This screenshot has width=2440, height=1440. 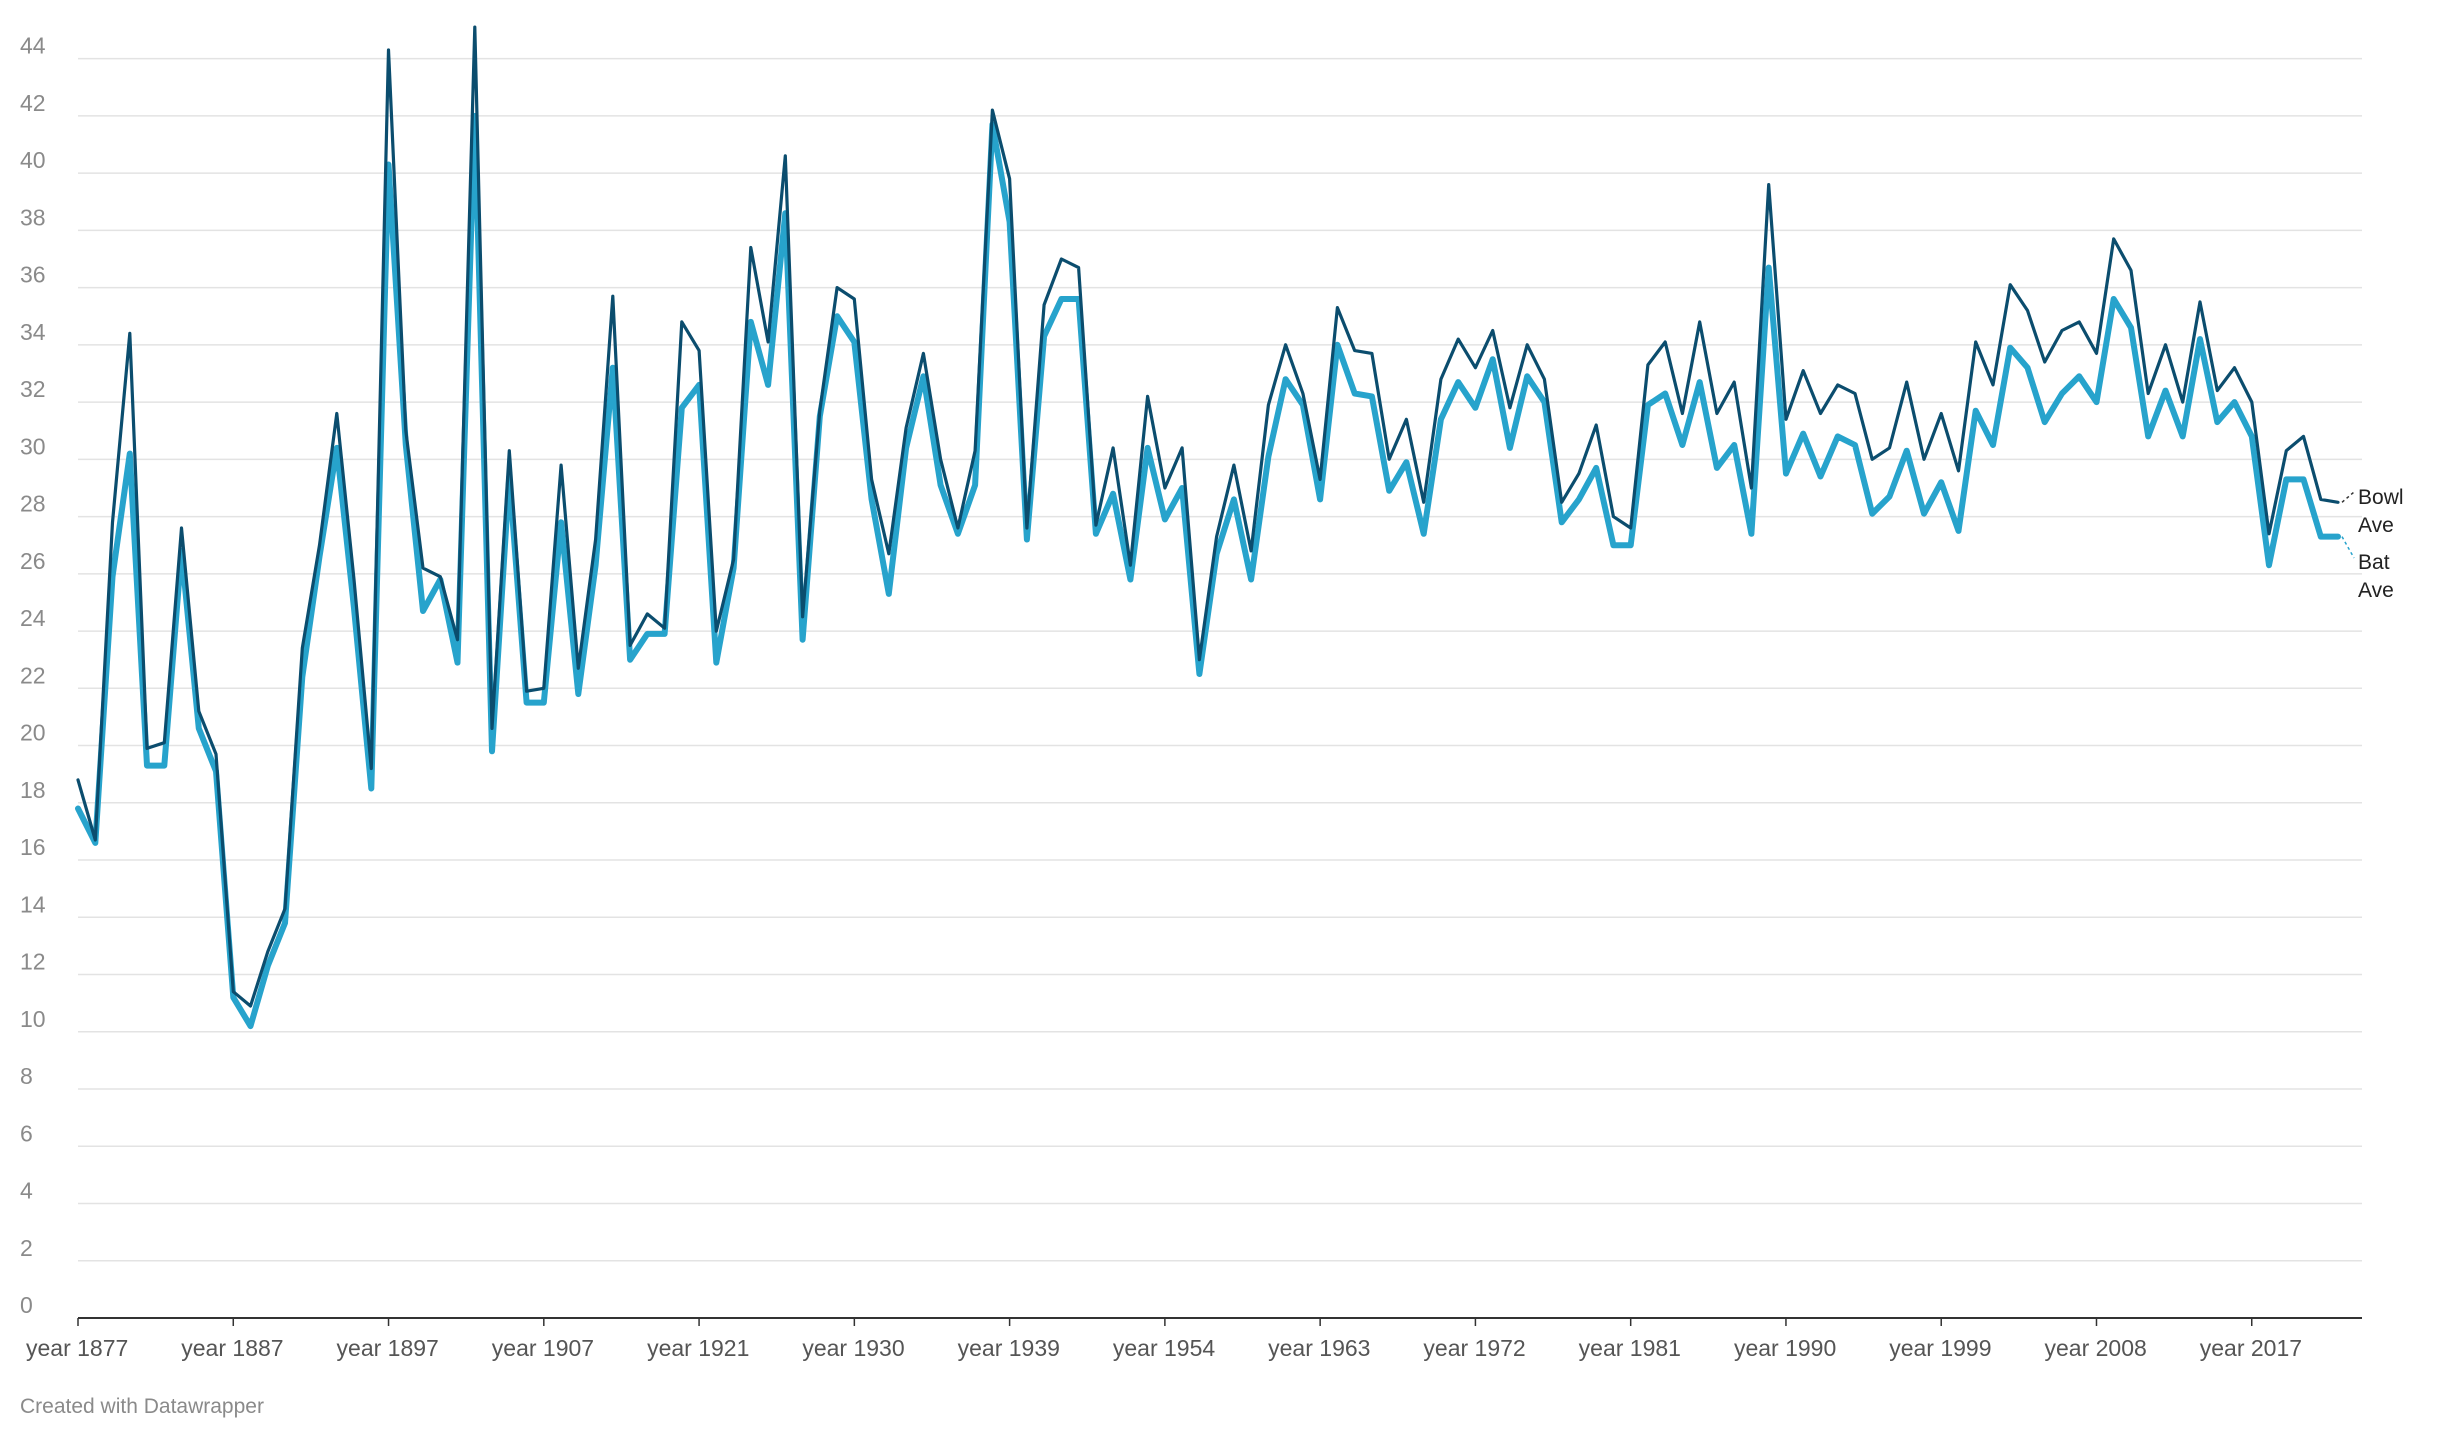 What do you see at coordinates (2372, 544) in the screenshot?
I see `series-labels: Bowl Ave Bat Ave` at bounding box center [2372, 544].